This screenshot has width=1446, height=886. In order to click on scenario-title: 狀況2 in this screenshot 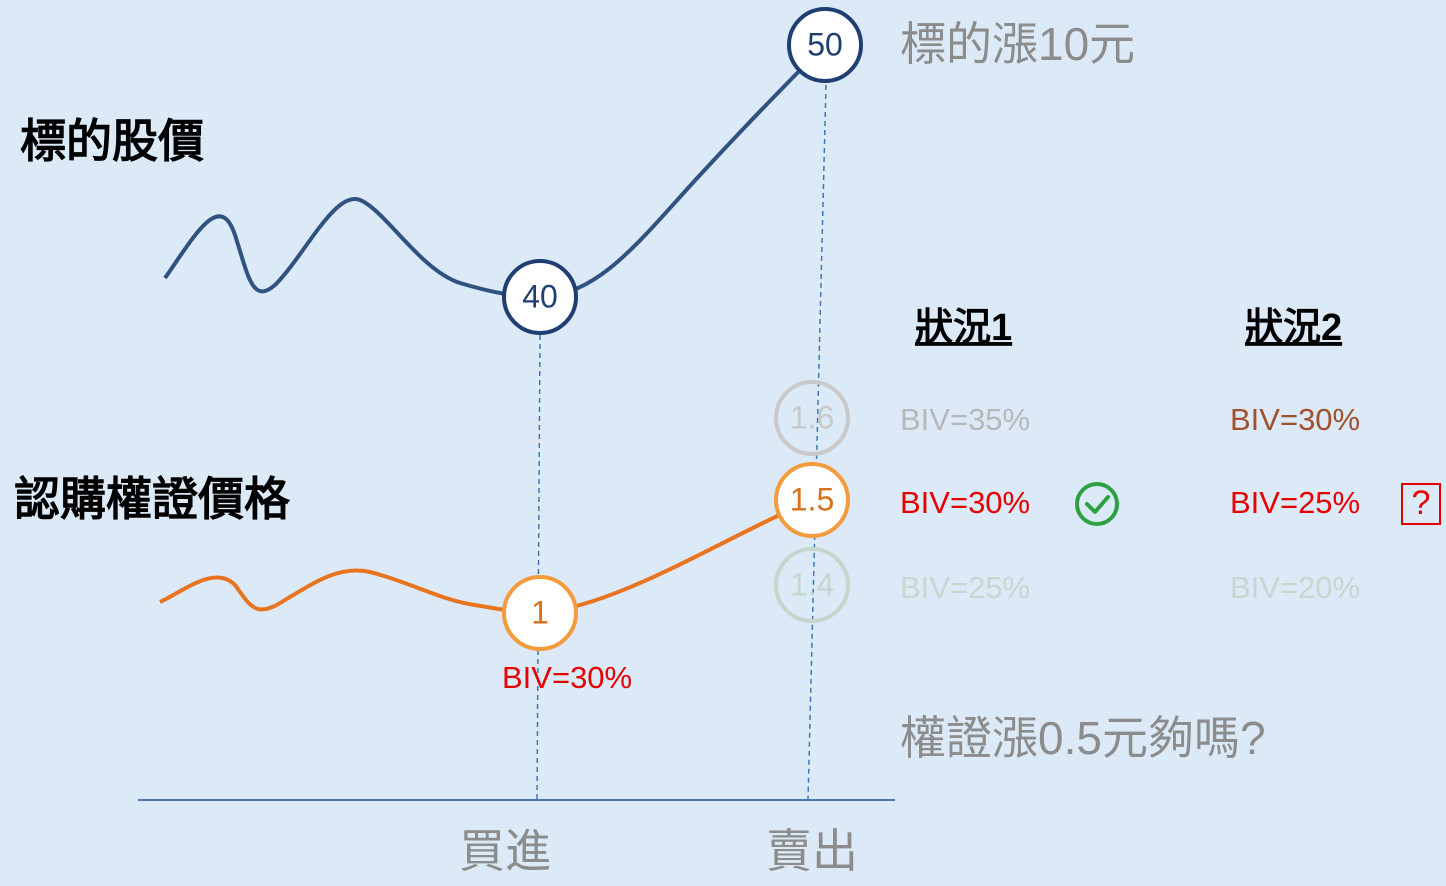, I will do `click(1293, 328)`.